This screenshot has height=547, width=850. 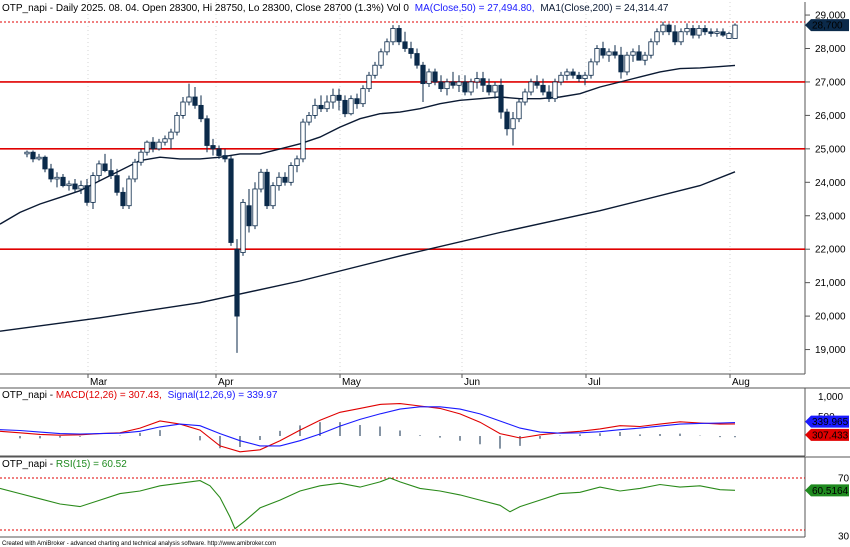 I want to click on rsi-series, so click(x=368, y=503).